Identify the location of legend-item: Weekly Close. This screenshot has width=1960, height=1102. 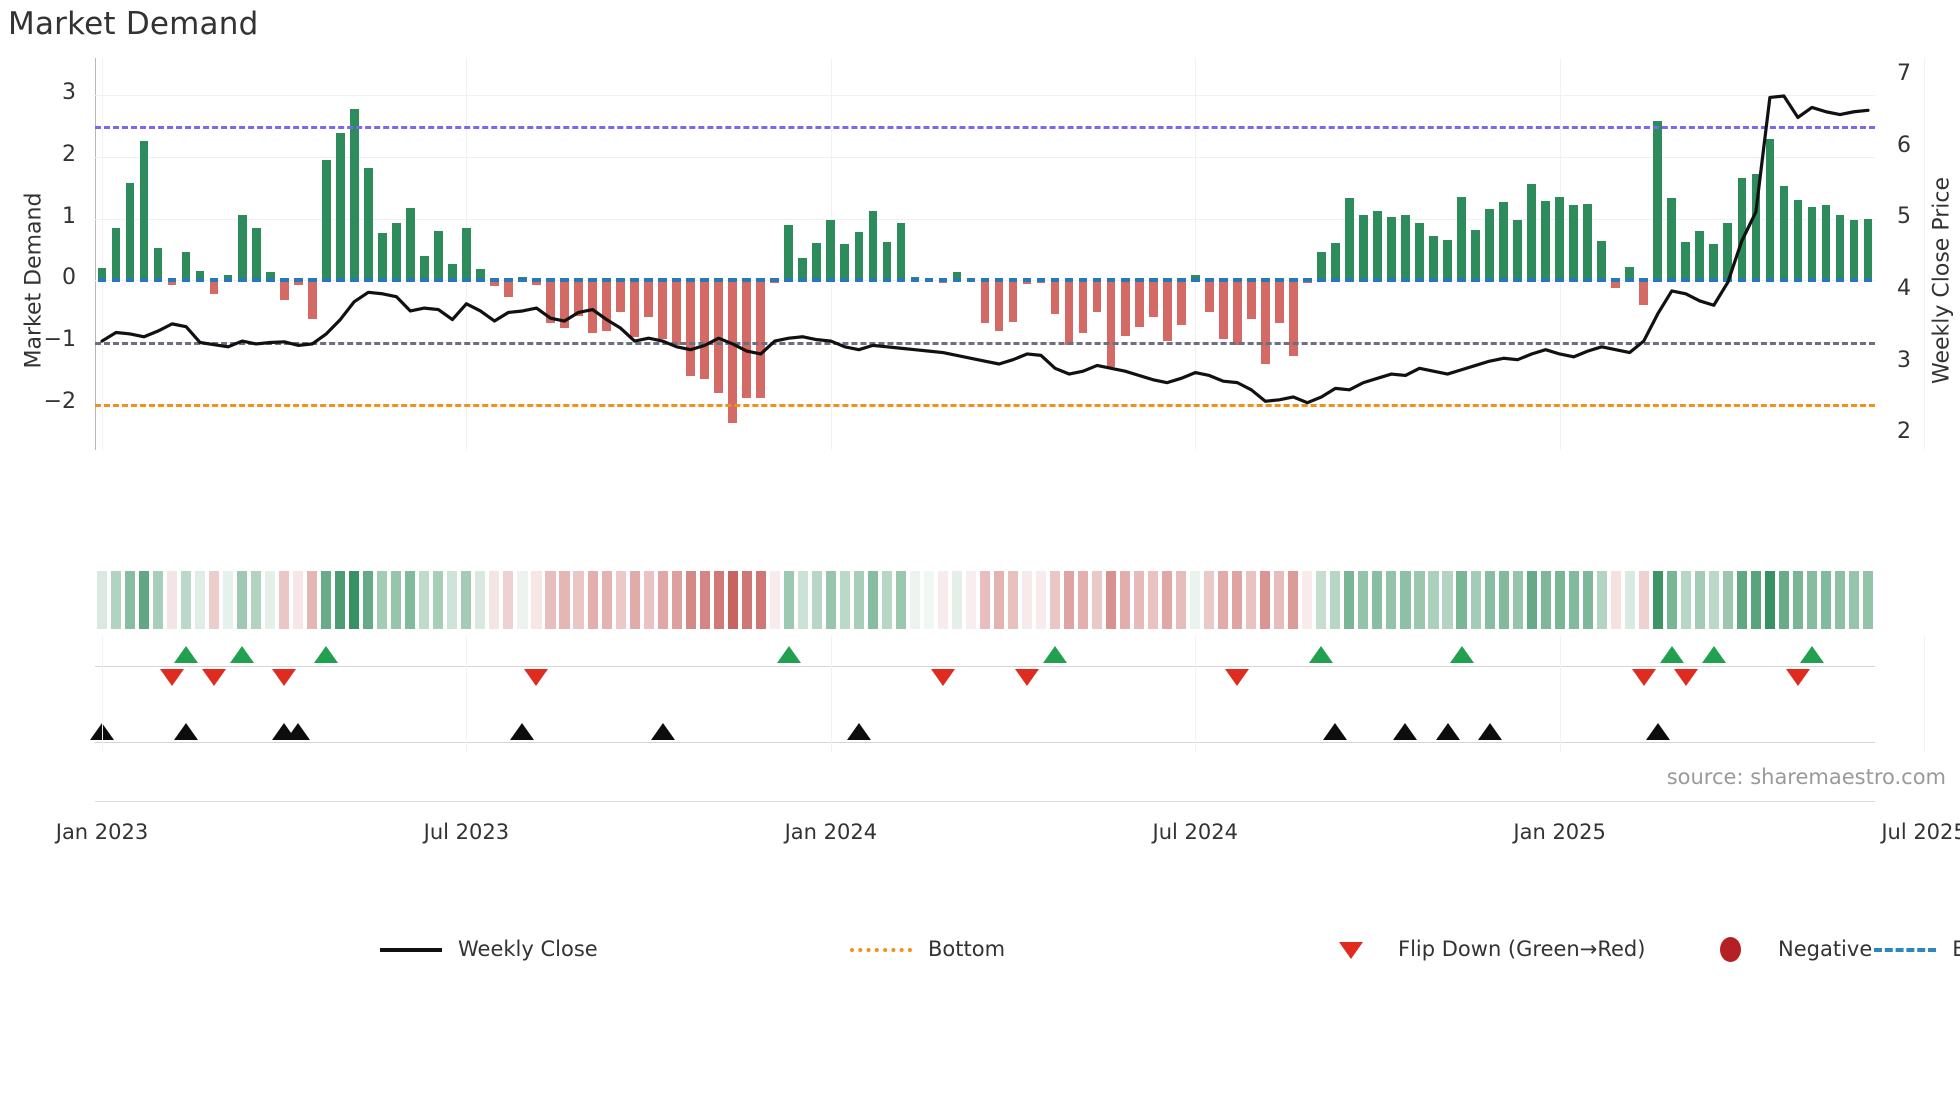
(613, 949).